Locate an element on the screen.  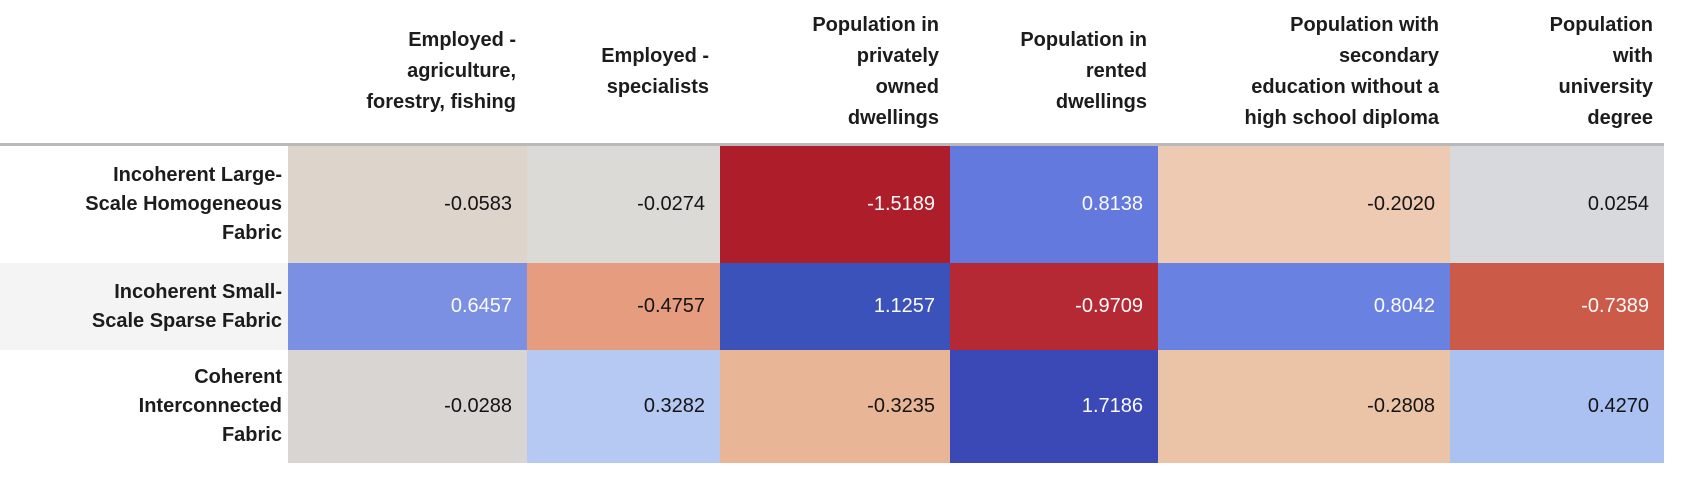
heatmap-cell: -0.3235 is located at coordinates (835, 406).